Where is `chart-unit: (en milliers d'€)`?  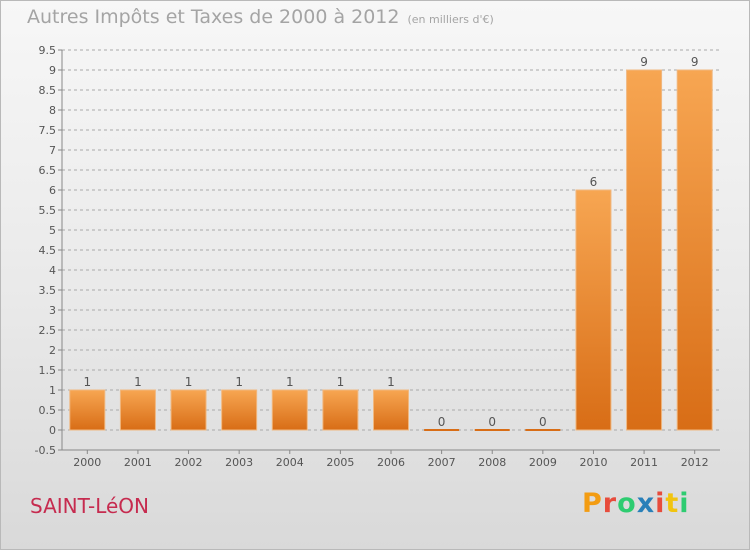
chart-unit: (en milliers d'€) is located at coordinates (450, 19).